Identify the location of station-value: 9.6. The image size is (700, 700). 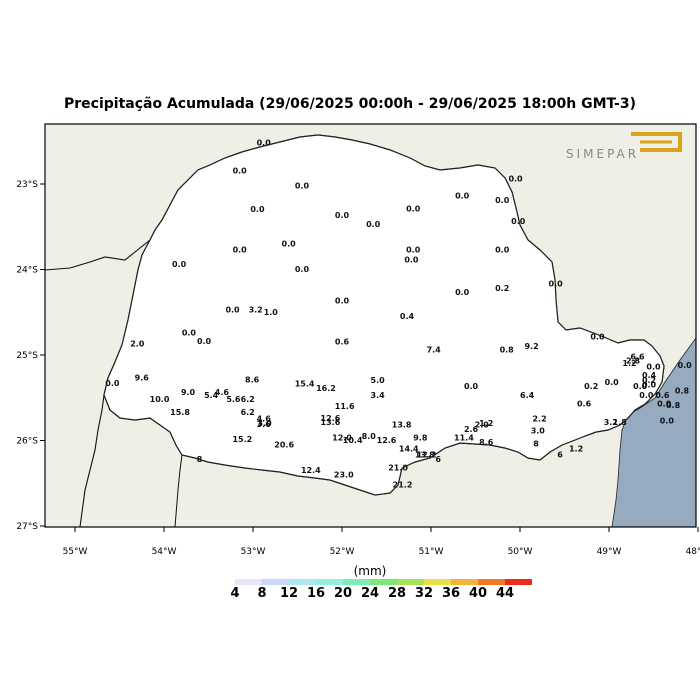
(142, 378).